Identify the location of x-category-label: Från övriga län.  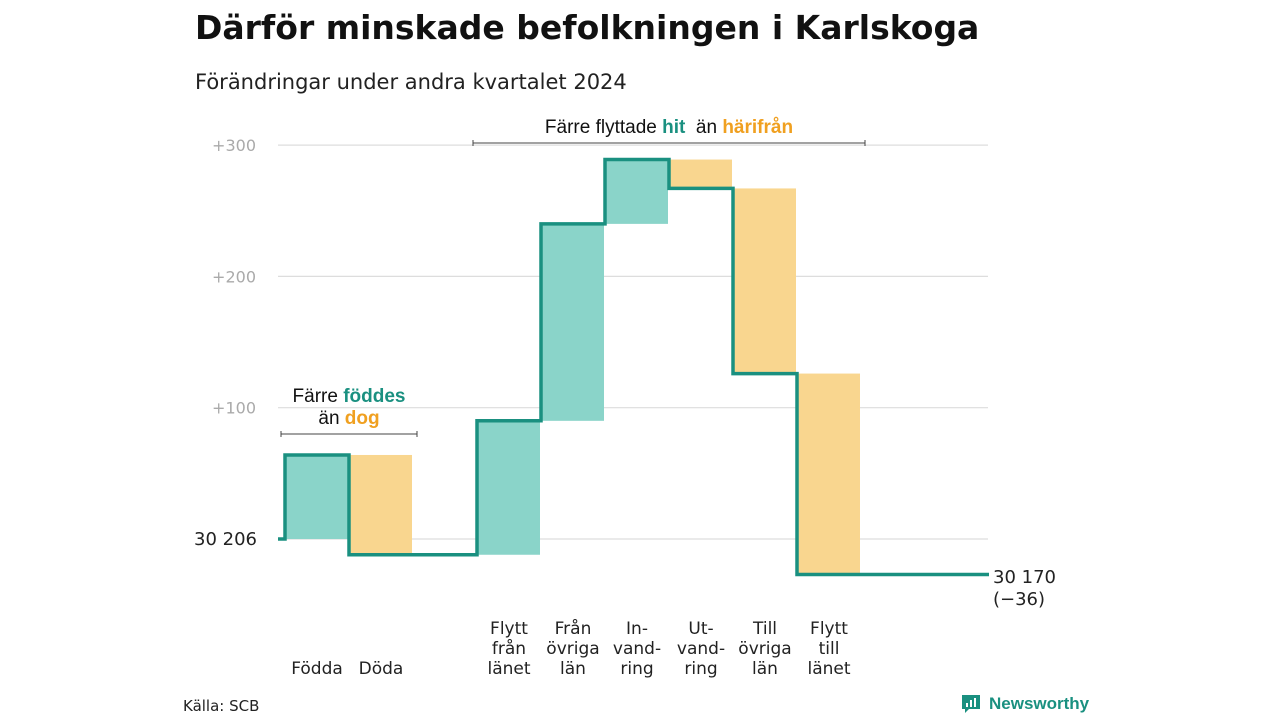
(572, 648).